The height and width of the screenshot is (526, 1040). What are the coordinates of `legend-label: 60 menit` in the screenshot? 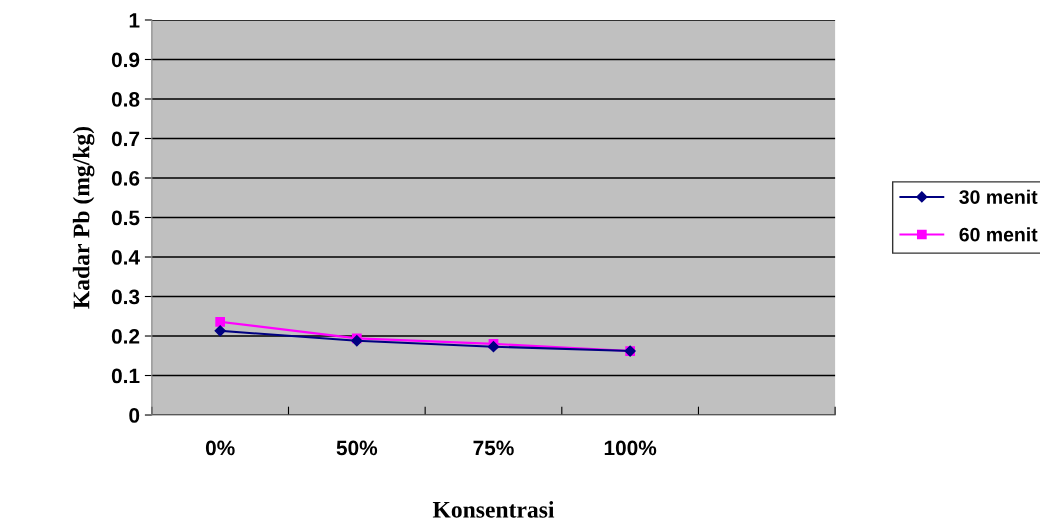 It's located at (998, 234).